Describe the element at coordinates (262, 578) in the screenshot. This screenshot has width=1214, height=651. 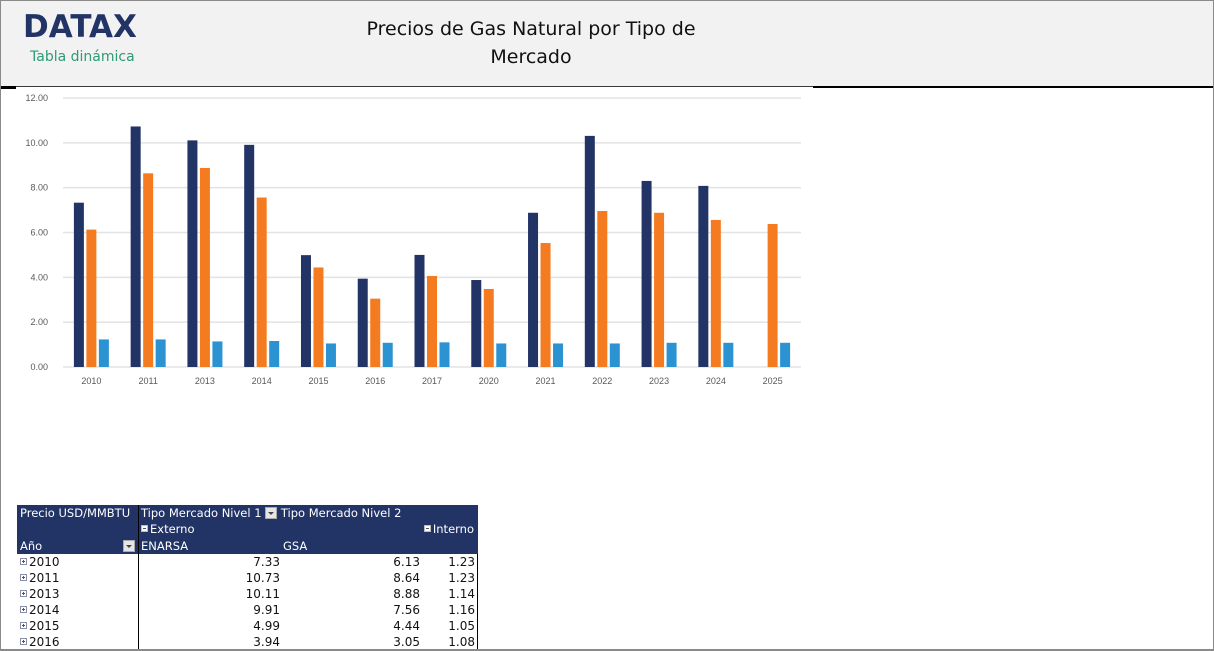
I see `value-enarsa: 10.73` at that location.